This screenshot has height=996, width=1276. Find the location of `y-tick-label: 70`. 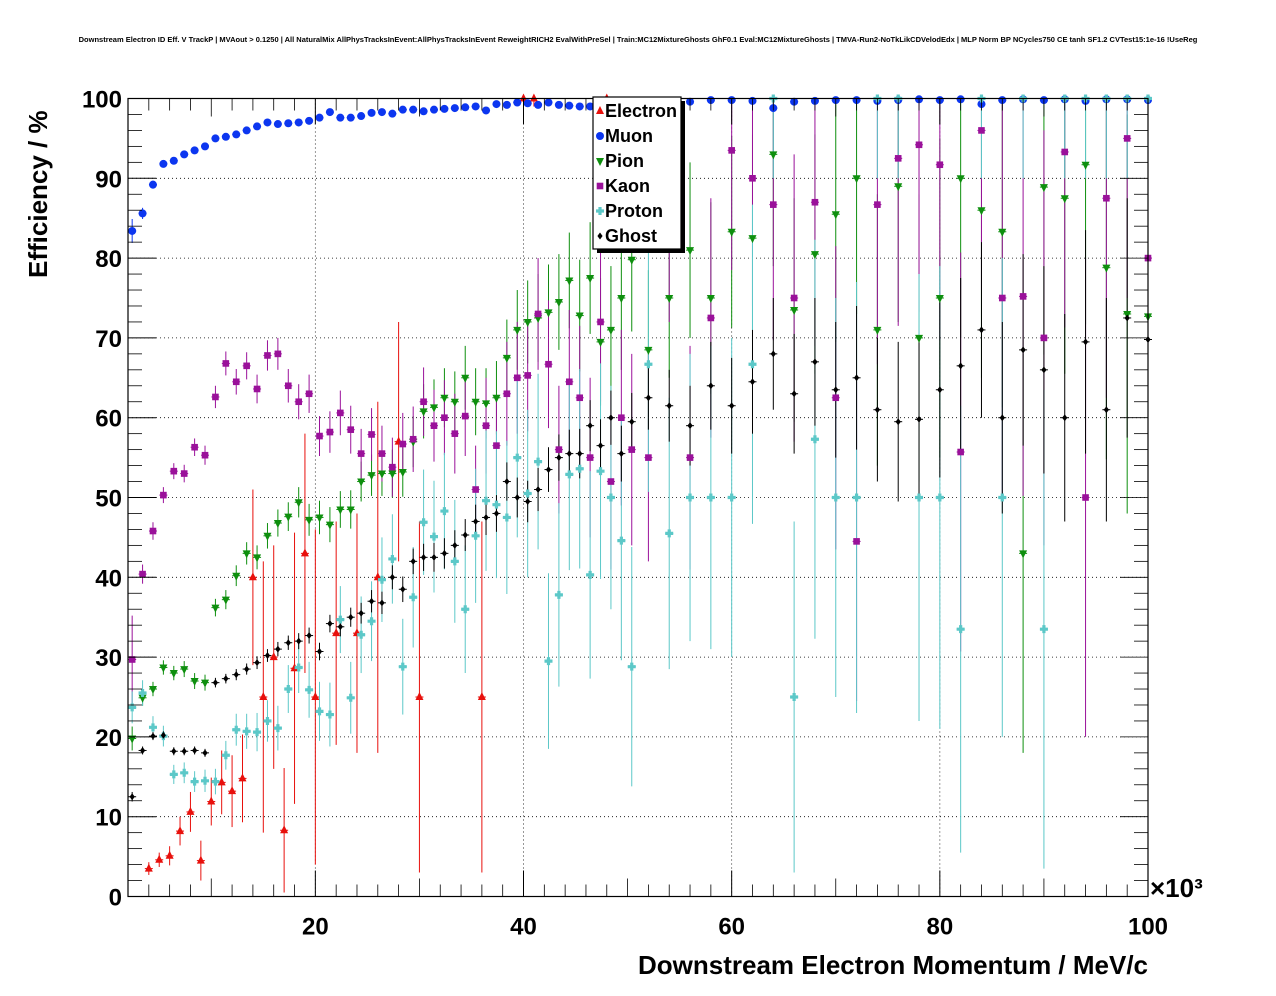

y-tick-label: 70 is located at coordinates (108, 339).